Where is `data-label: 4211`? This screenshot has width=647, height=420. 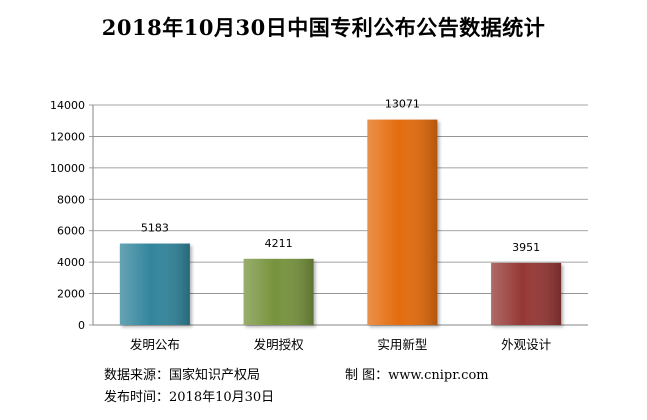 data-label: 4211 is located at coordinates (279, 243).